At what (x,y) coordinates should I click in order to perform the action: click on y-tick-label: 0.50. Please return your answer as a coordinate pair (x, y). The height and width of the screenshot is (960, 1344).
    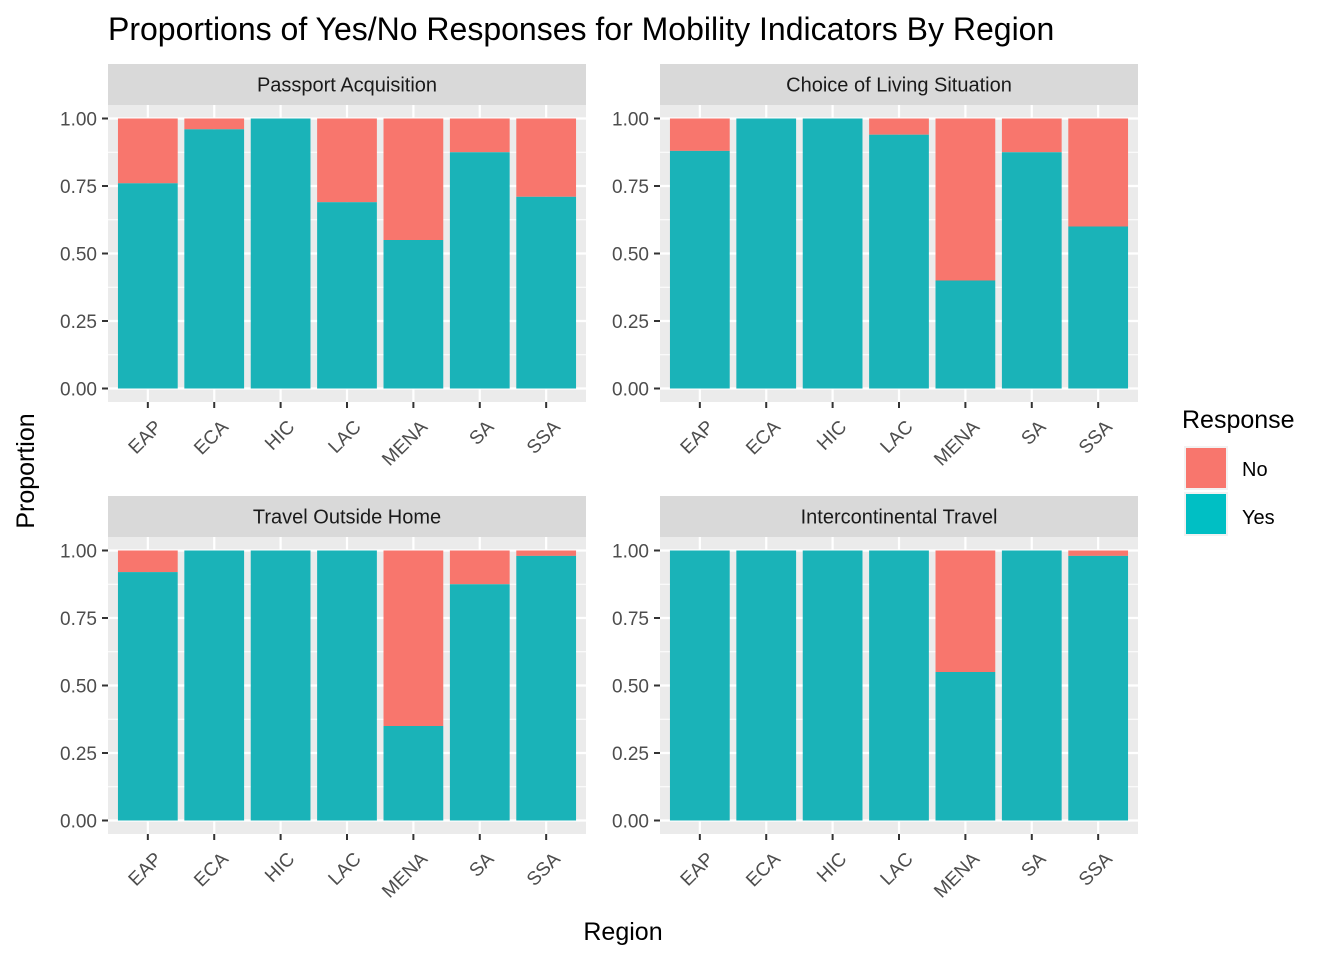
    Looking at the image, I should click on (78, 255).